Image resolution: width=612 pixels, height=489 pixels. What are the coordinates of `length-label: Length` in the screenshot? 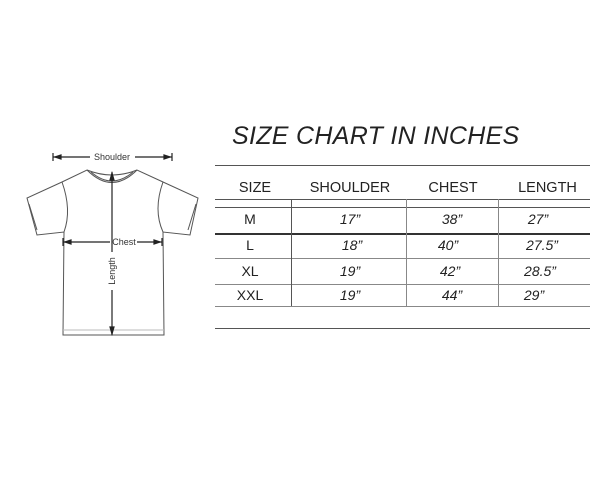 It's located at (112, 271).